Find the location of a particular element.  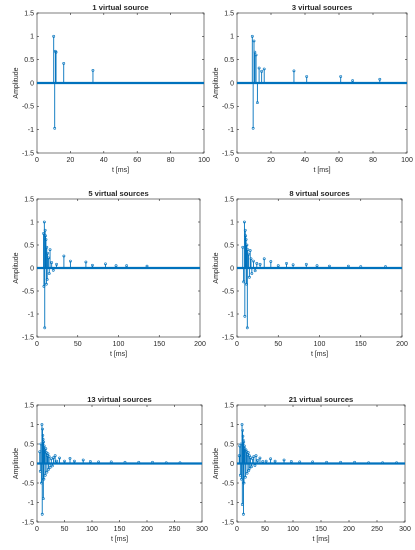

x-tick-label: 300 is located at coordinates (202, 529).